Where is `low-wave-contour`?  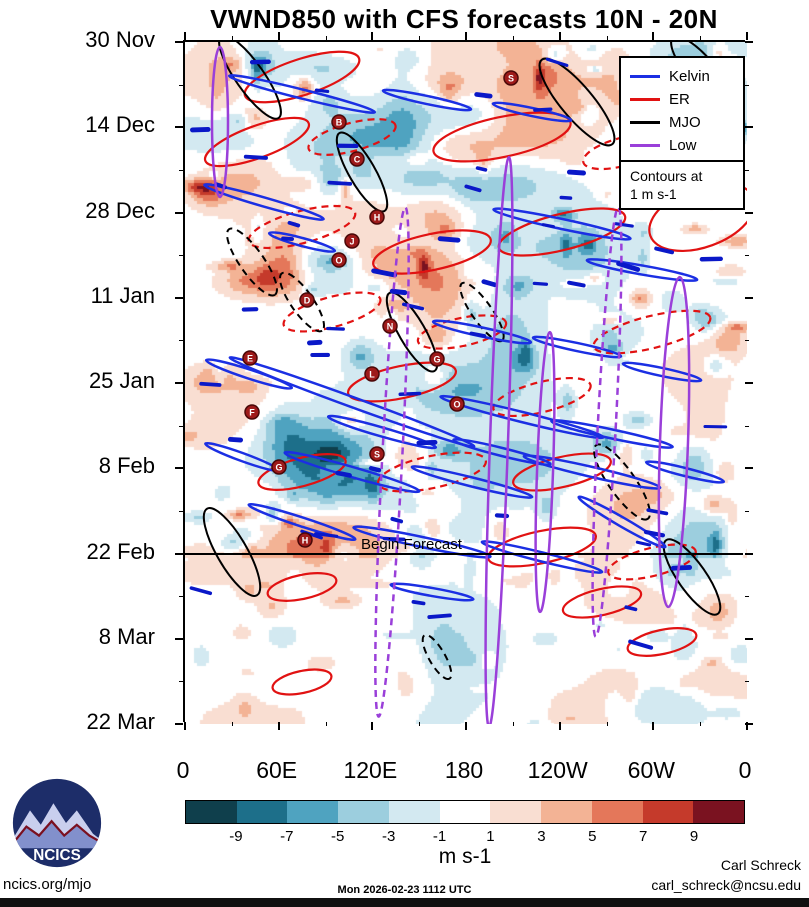
low-wave-contour is located at coordinates (499, 439).